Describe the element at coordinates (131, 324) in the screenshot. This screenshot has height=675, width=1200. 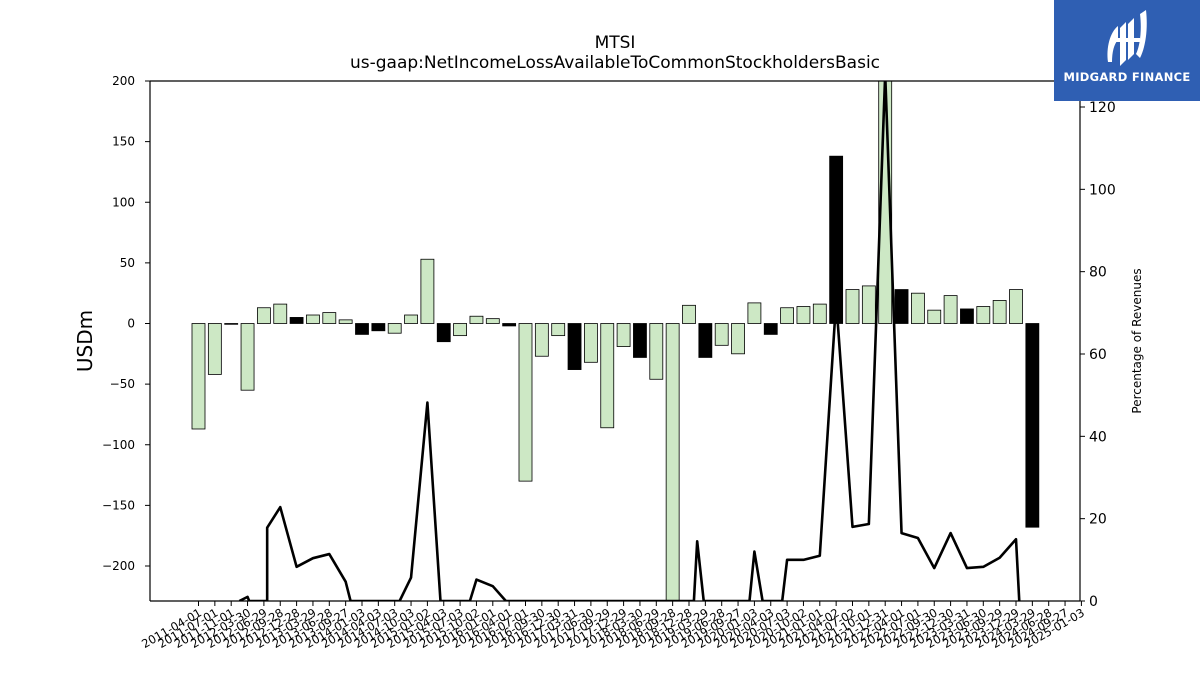
I see `y-tick-label: 0` at that location.